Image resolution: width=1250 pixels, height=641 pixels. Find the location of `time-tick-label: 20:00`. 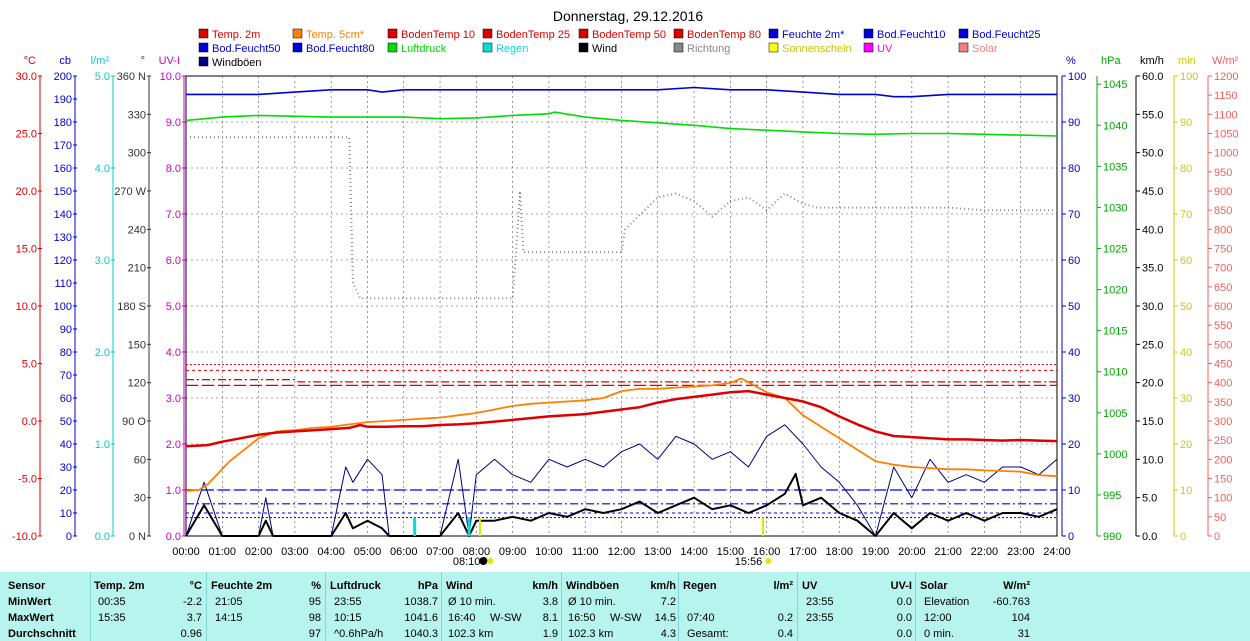

time-tick-label: 20:00 is located at coordinates (912, 552).